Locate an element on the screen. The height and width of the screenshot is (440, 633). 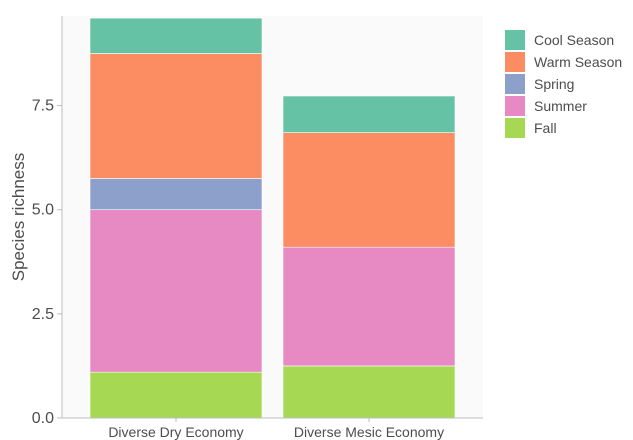
x-ticks-group: Diverse Dry Economy Diverse Mesic Economy is located at coordinates (276, 429).